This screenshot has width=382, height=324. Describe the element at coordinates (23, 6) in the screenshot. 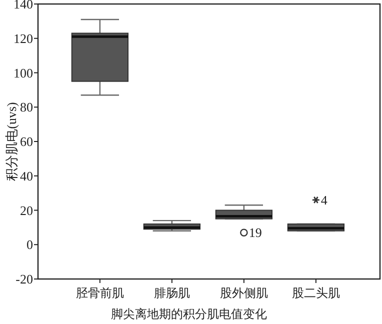

I see `y-tick-label: 140` at that location.